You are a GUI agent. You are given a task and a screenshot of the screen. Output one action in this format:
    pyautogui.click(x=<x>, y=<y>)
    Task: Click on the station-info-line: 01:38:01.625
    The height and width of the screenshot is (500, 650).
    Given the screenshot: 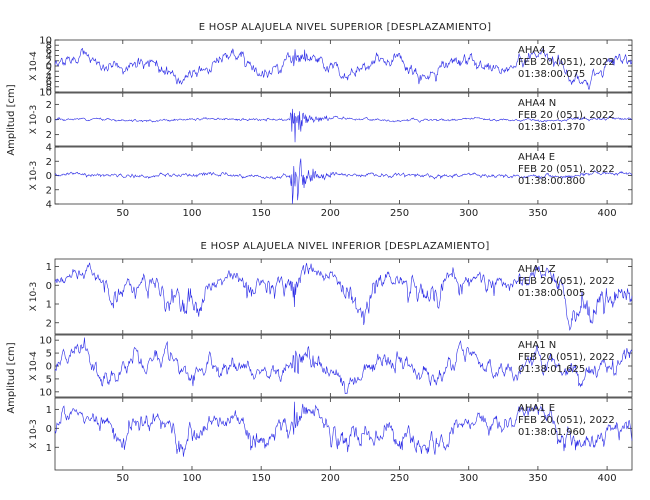 What is the action you would take?
    pyautogui.click(x=551, y=369)
    